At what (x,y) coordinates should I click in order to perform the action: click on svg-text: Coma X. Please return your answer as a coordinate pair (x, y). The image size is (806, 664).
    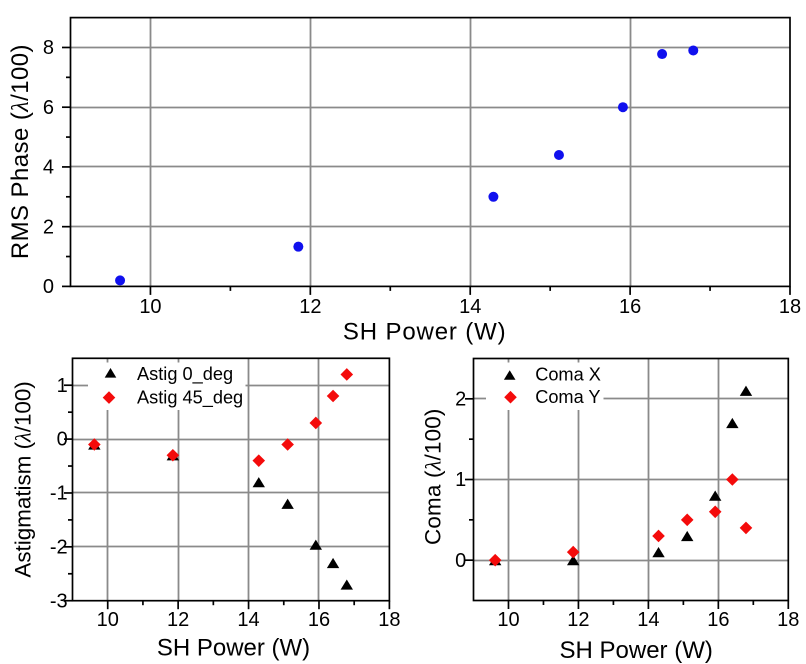
    Looking at the image, I should click on (568, 375).